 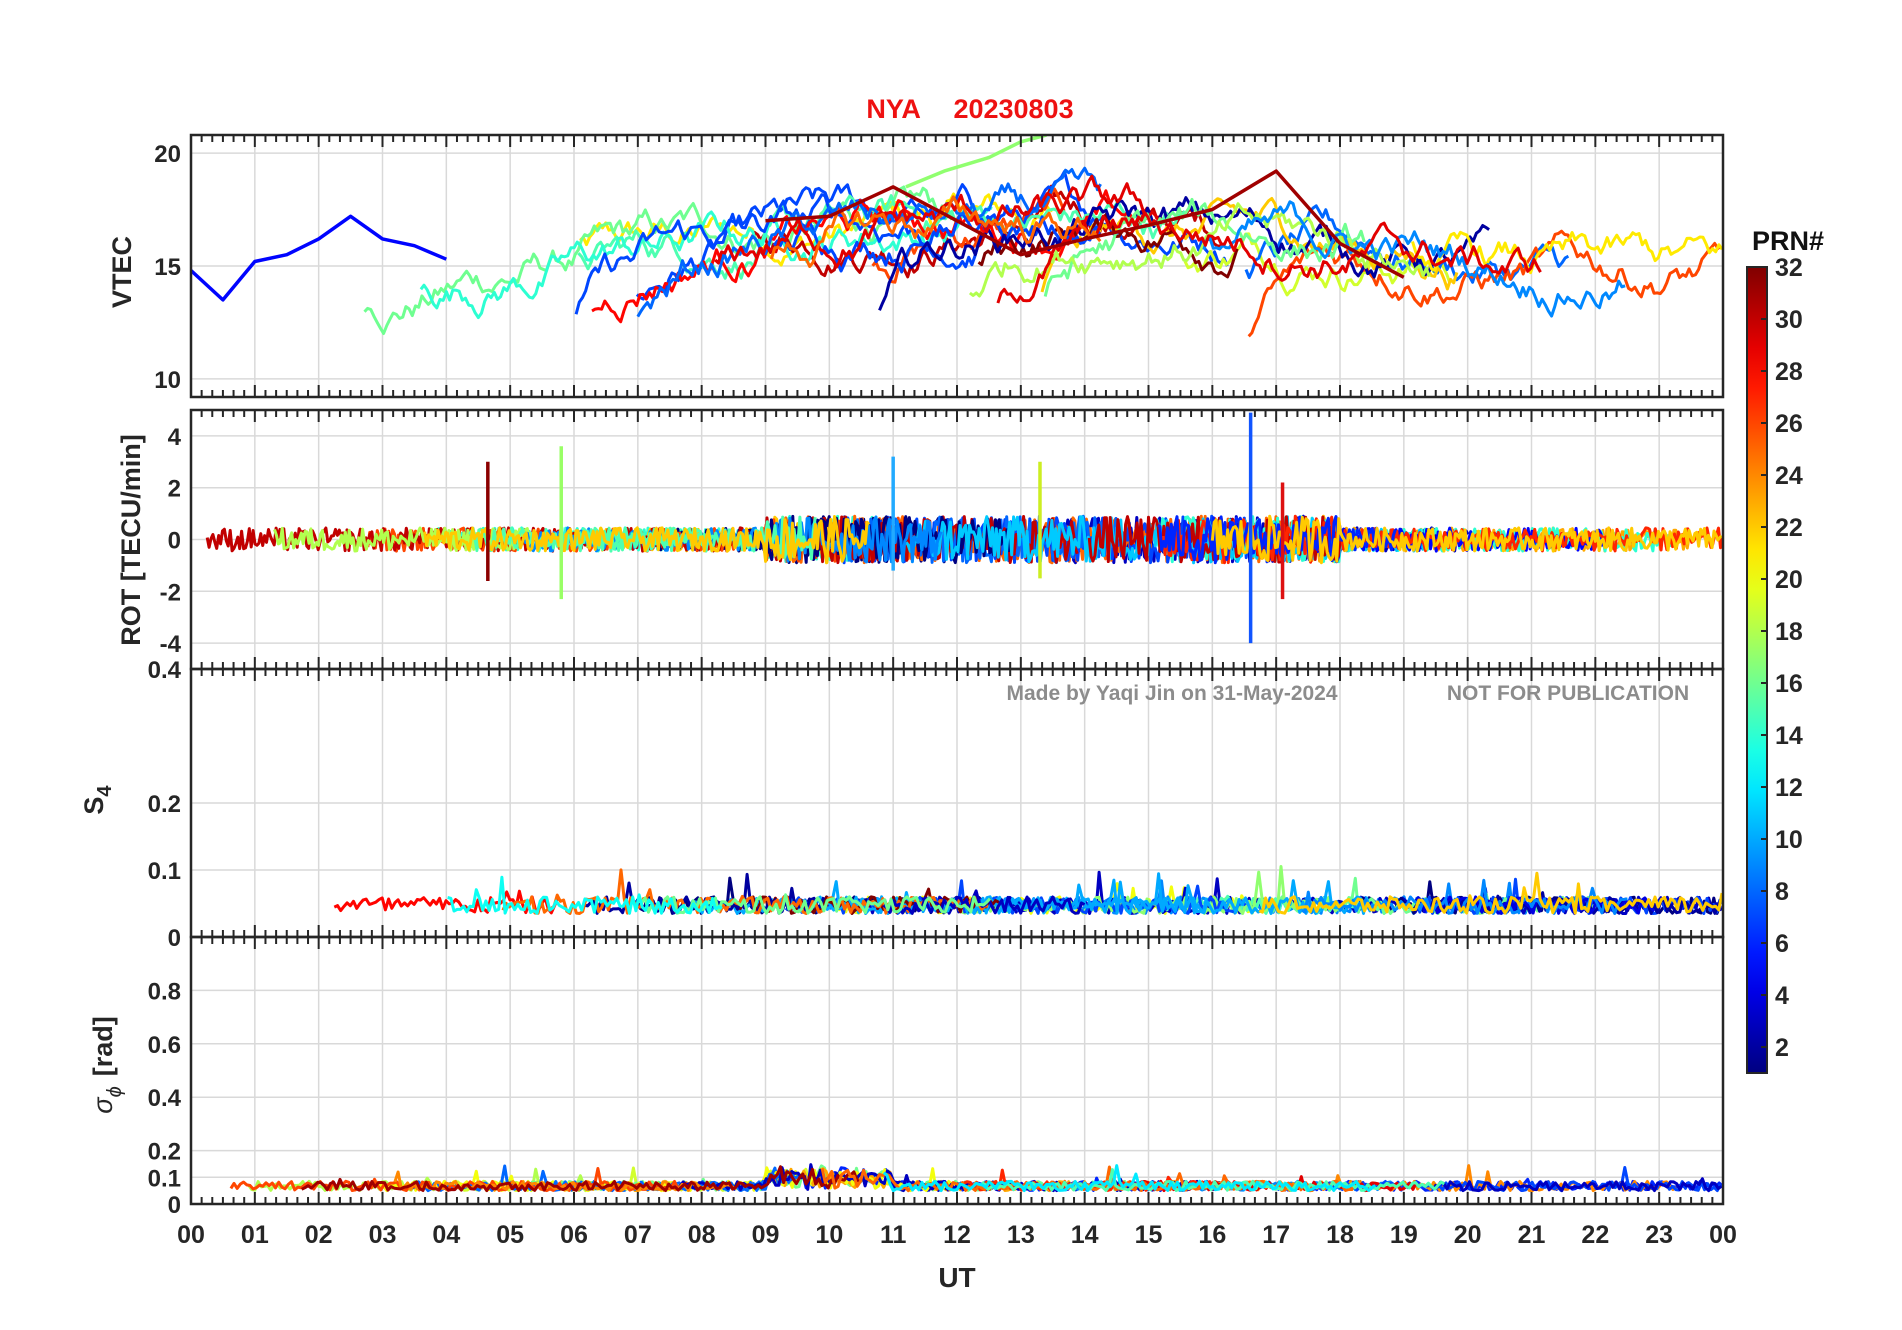 What do you see at coordinates (105, 791) in the screenshot?
I see `s4-y-label-sub: 4` at bounding box center [105, 791].